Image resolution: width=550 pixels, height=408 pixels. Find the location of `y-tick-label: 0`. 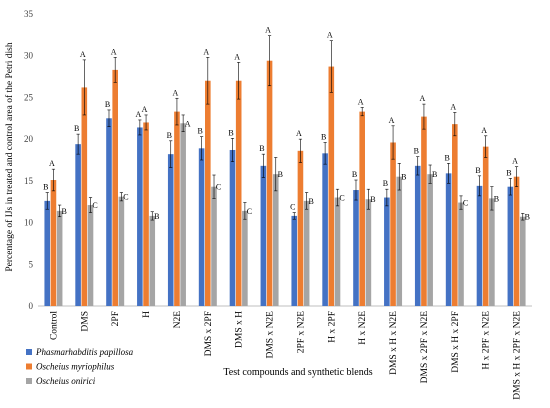

y-tick-label: 0 is located at coordinates (31, 306).